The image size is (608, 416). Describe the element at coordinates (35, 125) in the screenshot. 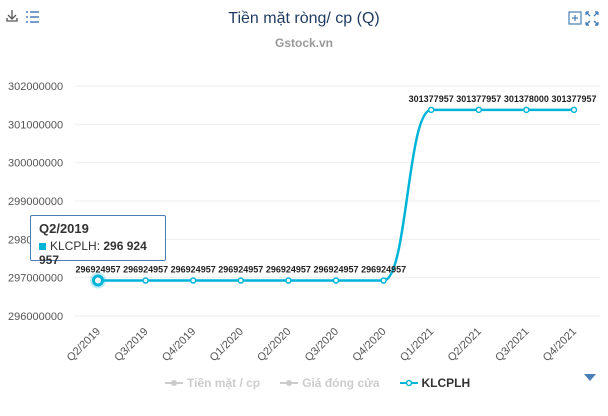

I see `y-tick-label: 301000000` at that location.